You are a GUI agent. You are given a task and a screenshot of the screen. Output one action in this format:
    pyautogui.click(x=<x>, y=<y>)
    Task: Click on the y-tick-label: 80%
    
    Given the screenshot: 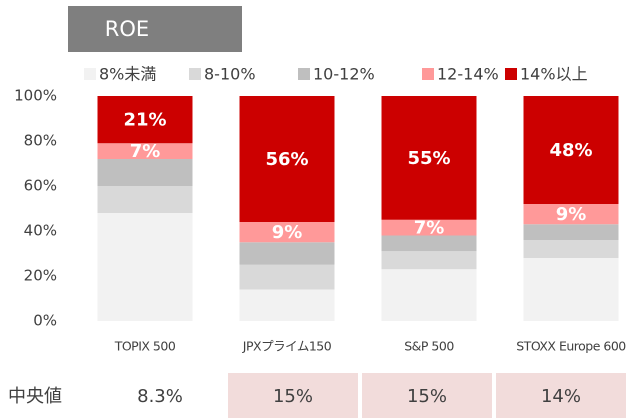 What is the action you would take?
    pyautogui.click(x=40, y=141)
    